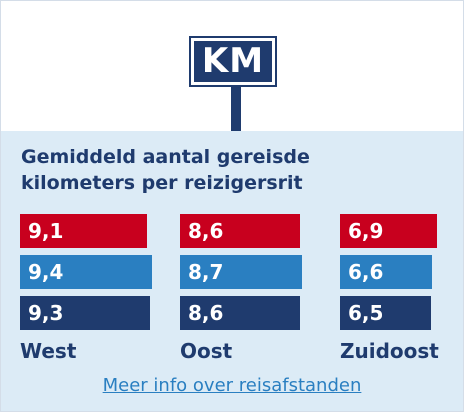 The image size is (464, 412). What do you see at coordinates (389, 351) in the screenshot?
I see `category-label-zuidoost: Zuidoost` at bounding box center [389, 351].